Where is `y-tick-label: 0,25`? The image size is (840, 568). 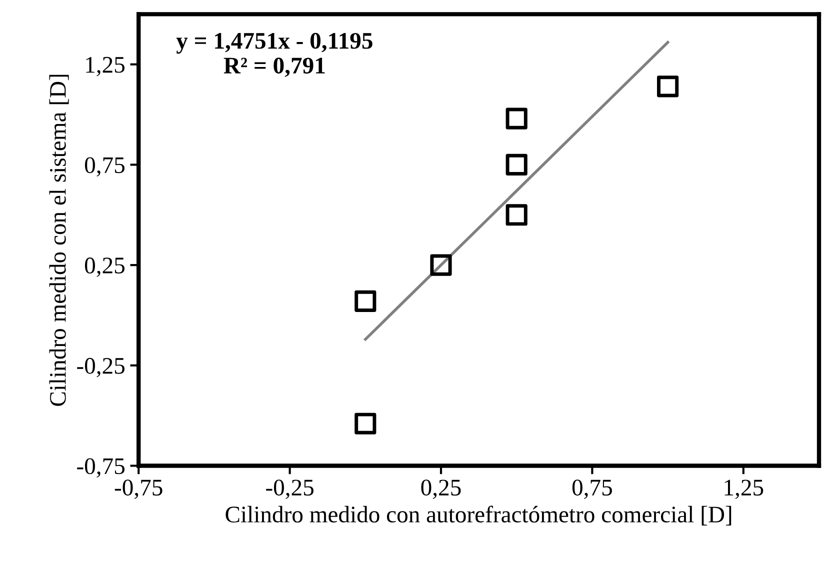 y-tick-label: 0,25 is located at coordinates (104, 267).